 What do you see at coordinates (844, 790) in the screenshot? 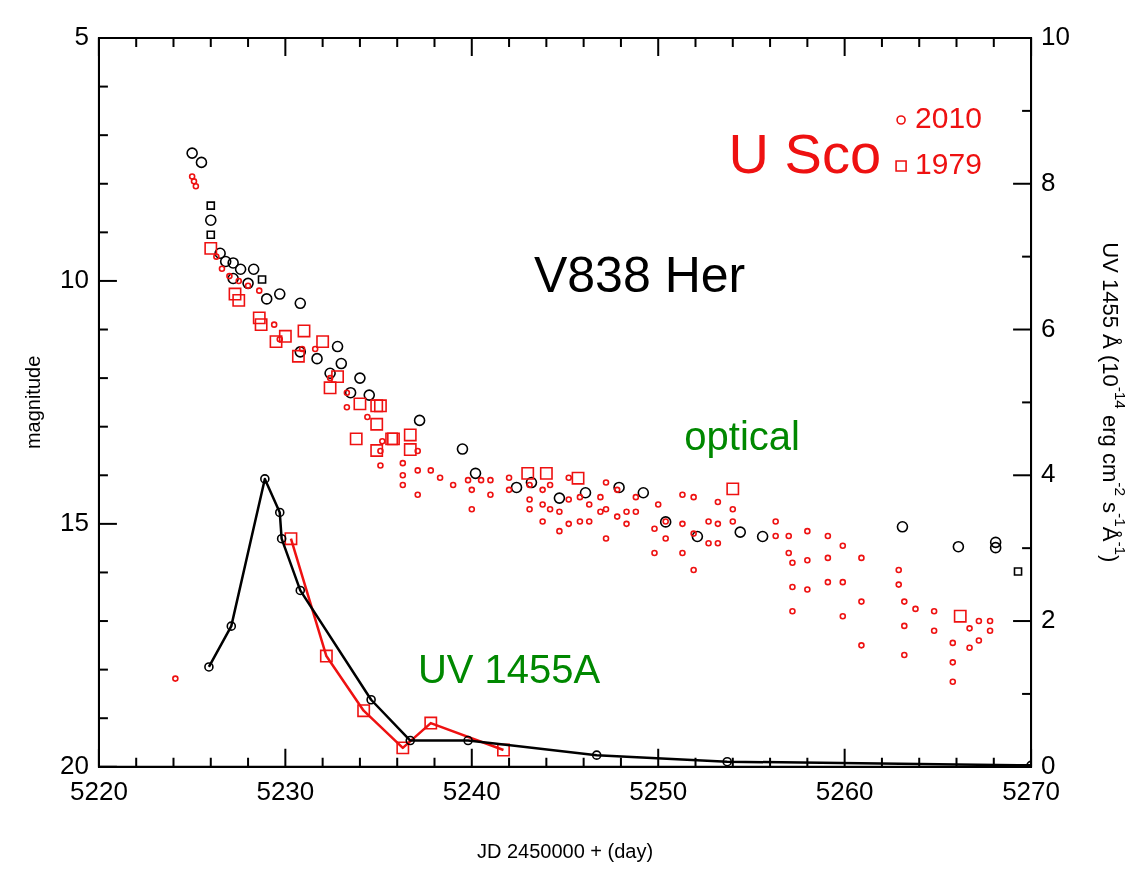
I see `x-tick-label: 5260` at bounding box center [844, 790].